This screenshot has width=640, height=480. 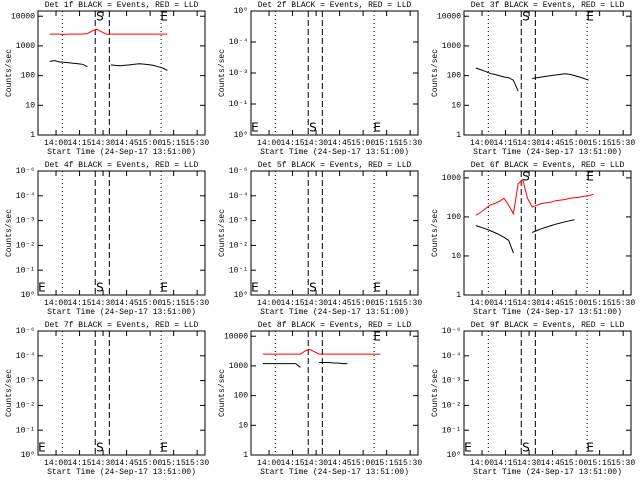 I want to click on panel-title: Det 3f BLACK = Events, RED = LLD, so click(x=548, y=5).